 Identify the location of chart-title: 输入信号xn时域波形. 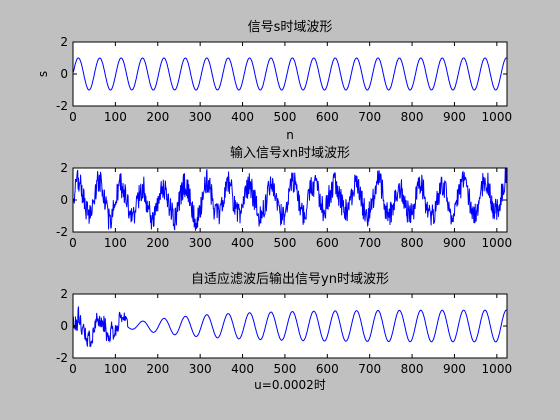
(290, 153).